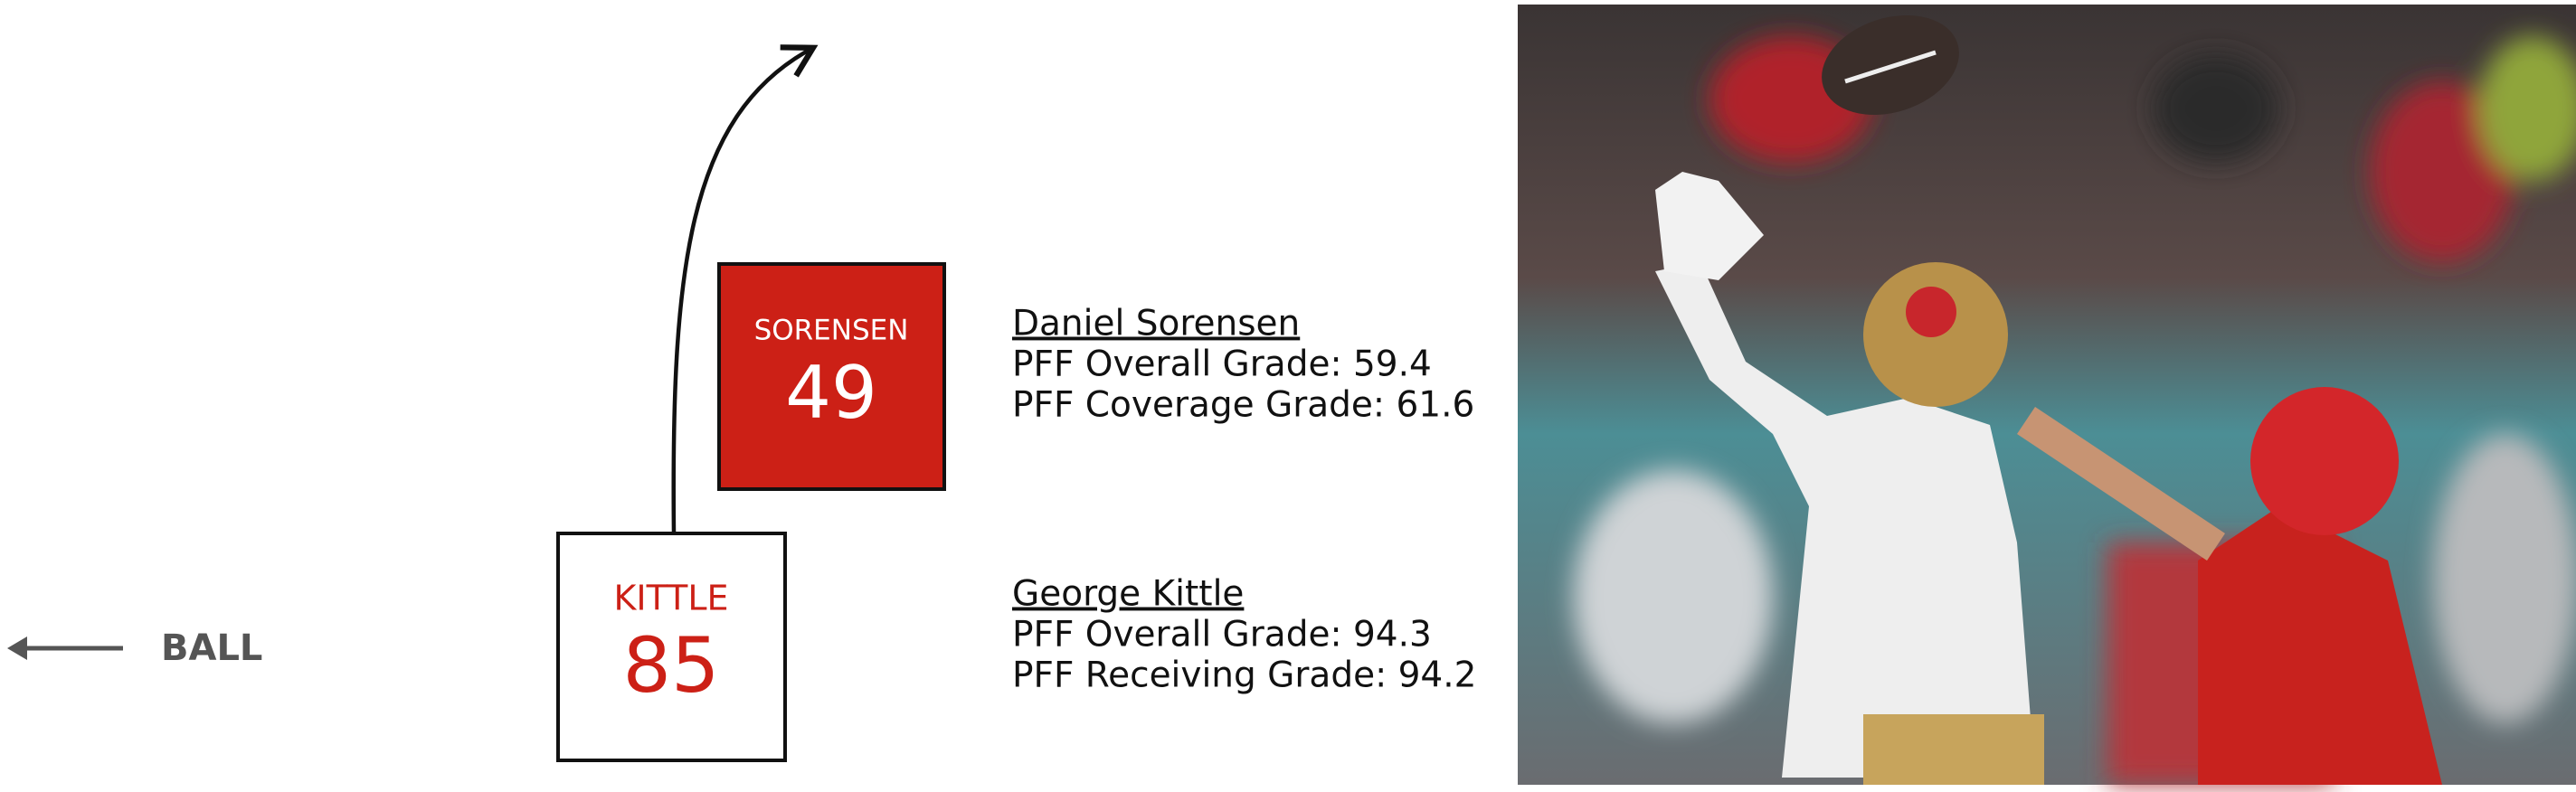  Describe the element at coordinates (1222, 635) in the screenshot. I see `grade: PFF Overall Grade: 94.3` at that location.